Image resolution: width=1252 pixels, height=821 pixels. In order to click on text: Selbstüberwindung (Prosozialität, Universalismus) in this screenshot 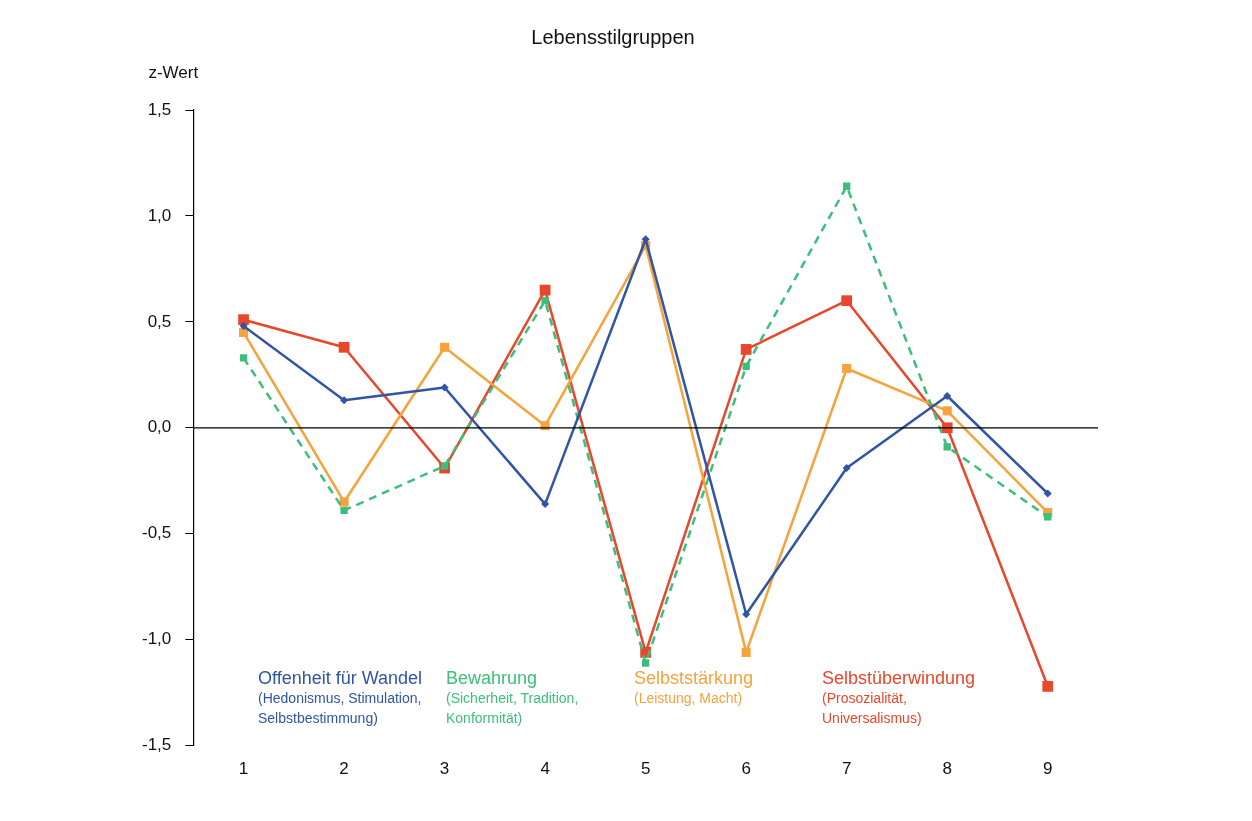, I will do `click(899, 698)`.